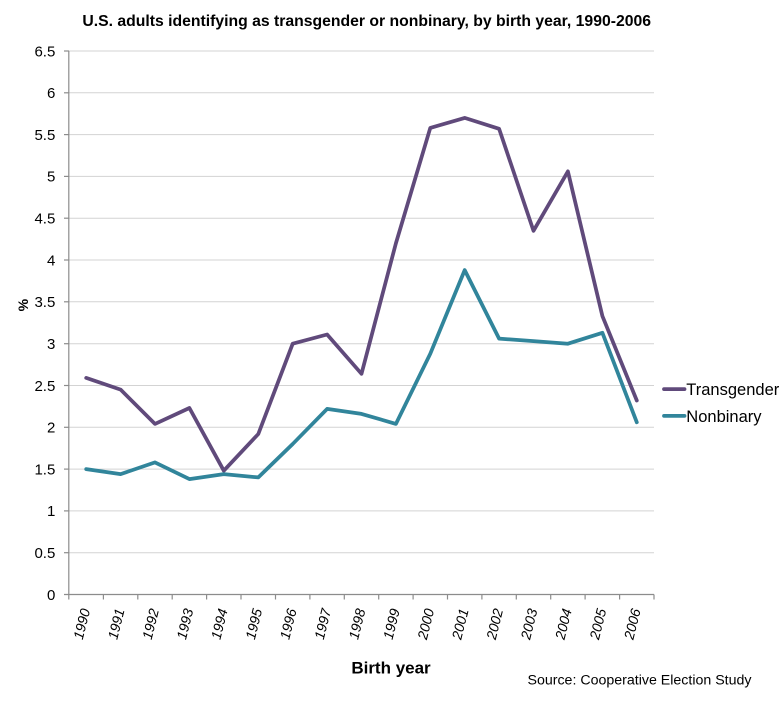 This screenshot has height=709, width=784. I want to click on svg-text: 5.5, so click(44, 135).